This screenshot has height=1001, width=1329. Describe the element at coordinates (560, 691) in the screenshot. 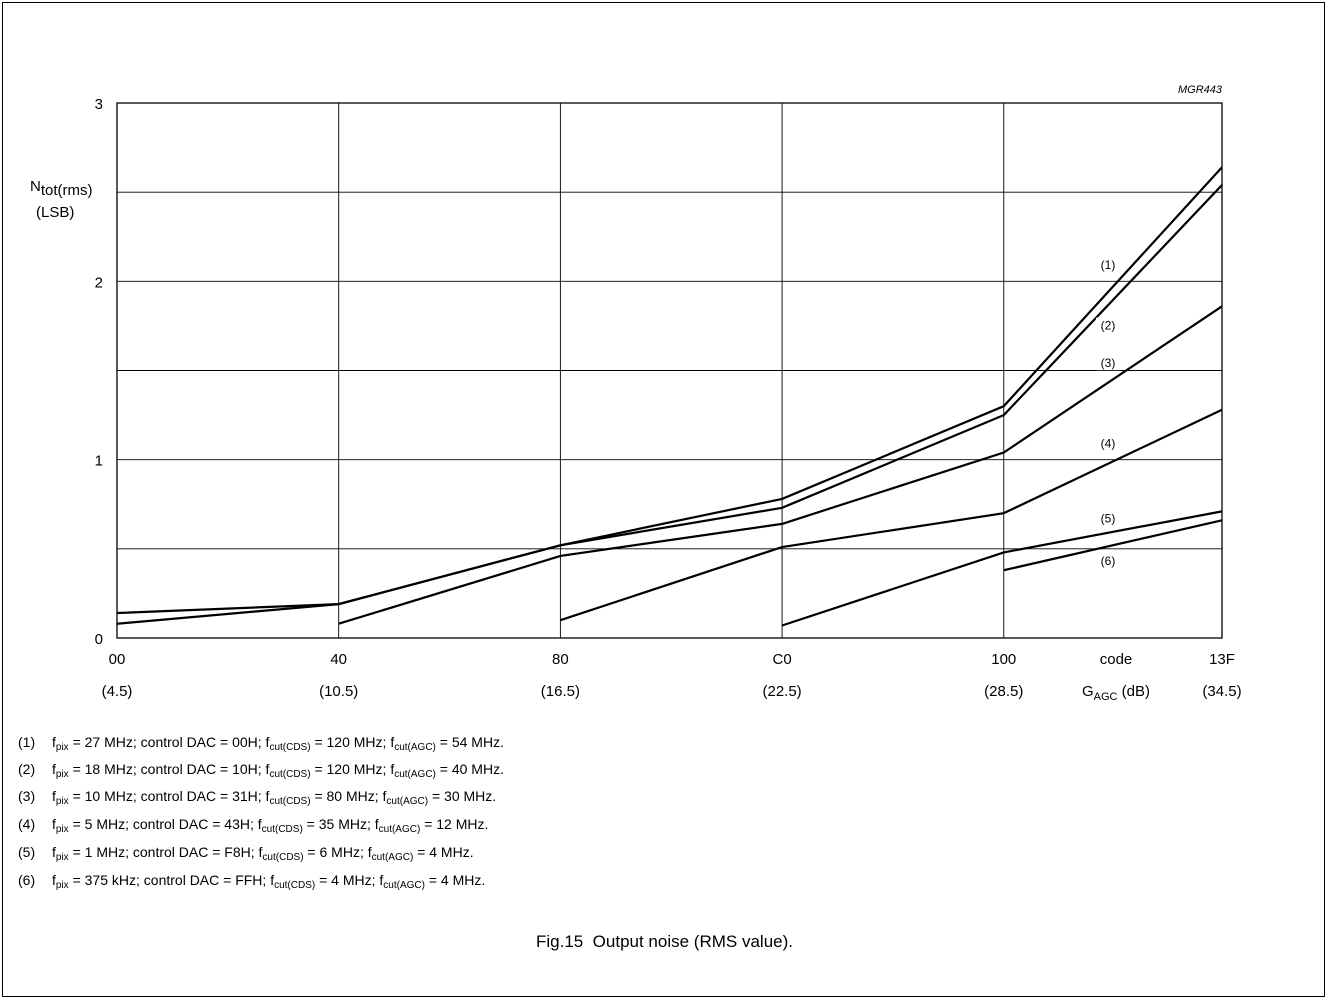

I see `x-tick-gain-2: (16.5)` at that location.